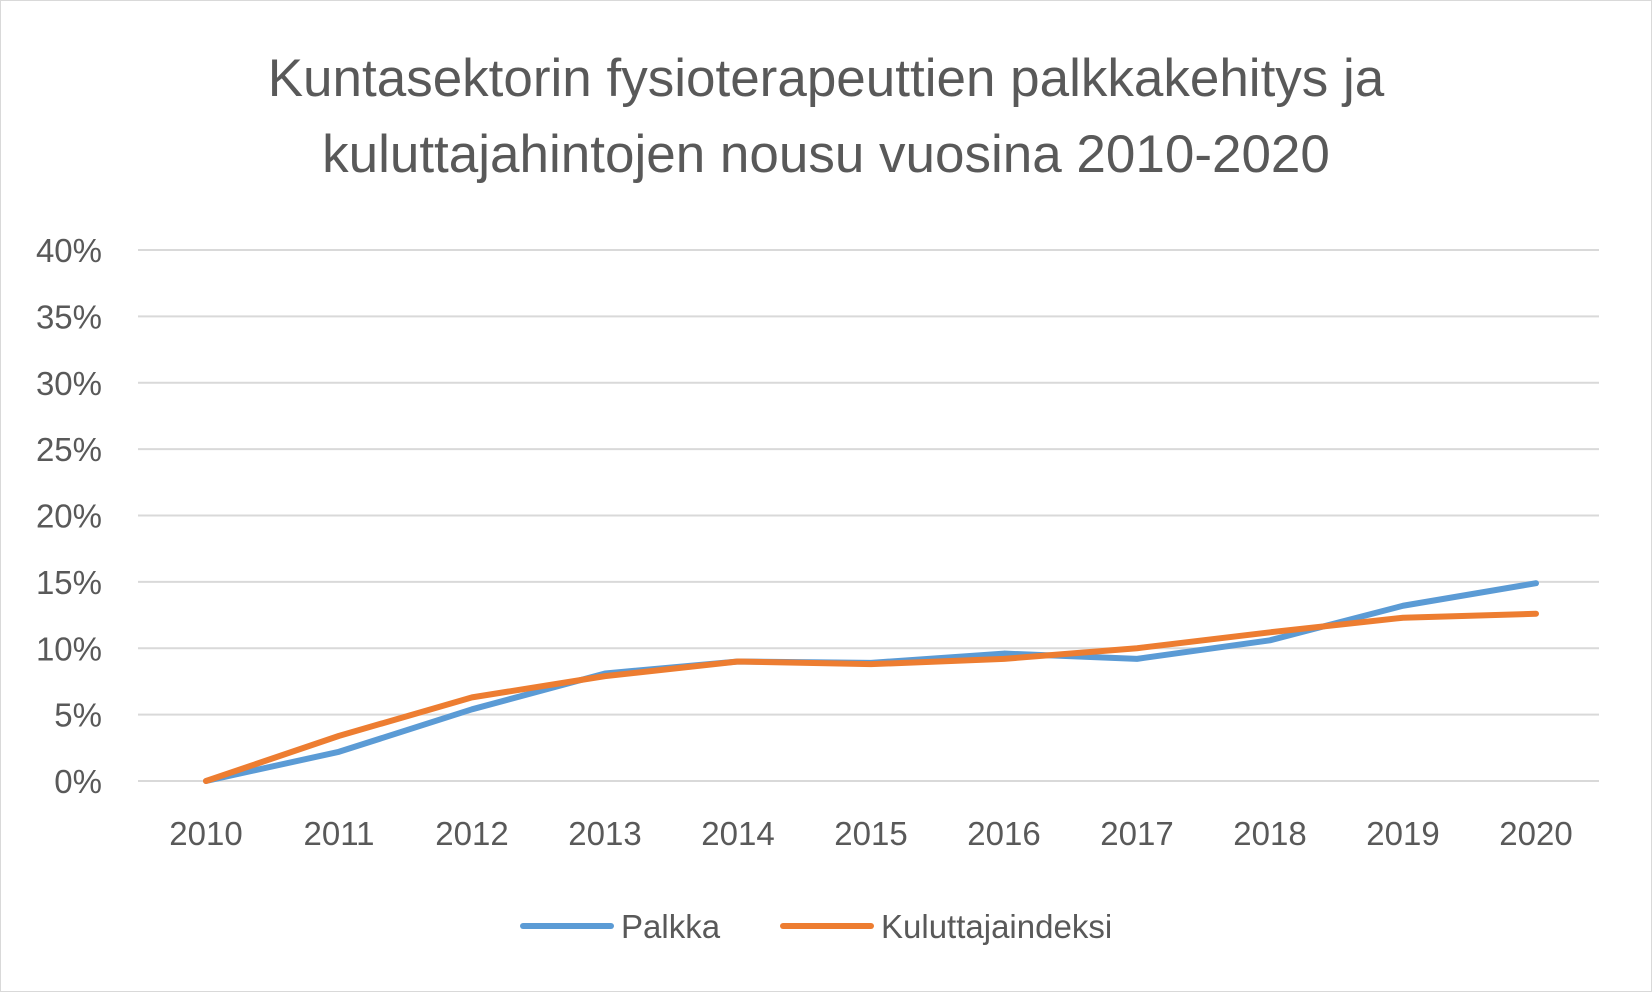 Image resolution: width=1652 pixels, height=992 pixels. I want to click on y-tick-label: 35%, so click(69, 316).